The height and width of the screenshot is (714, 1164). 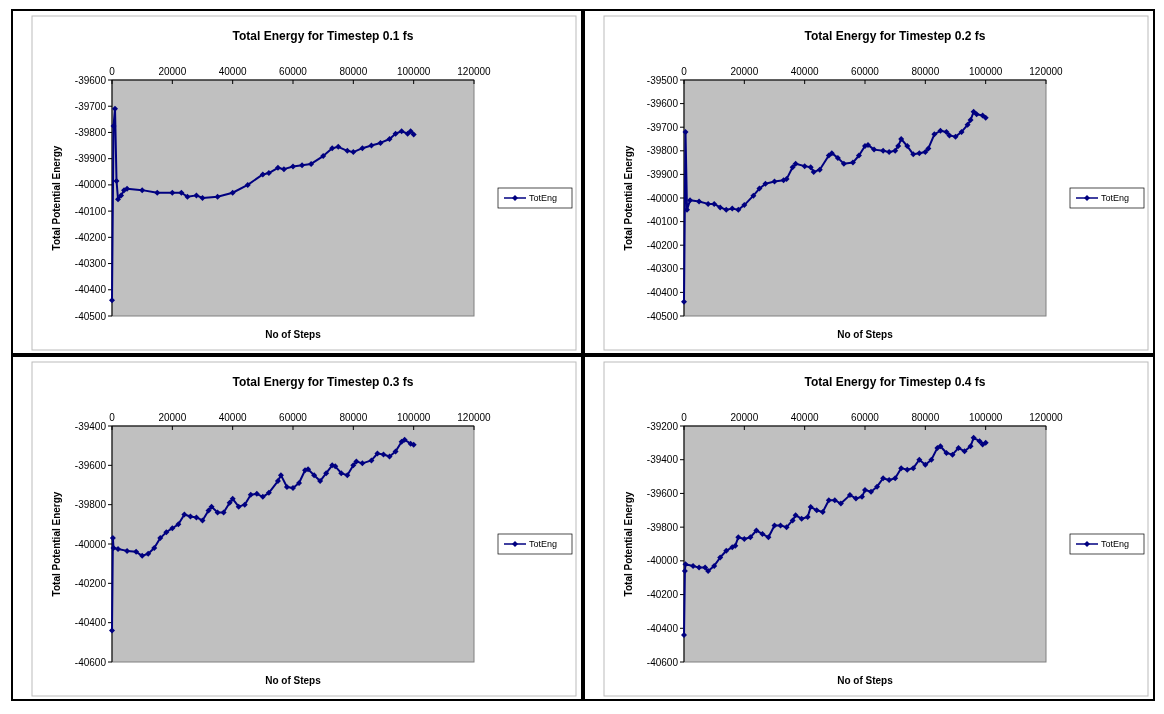 What do you see at coordinates (90, 132) in the screenshot?
I see `y-tick-label: -39800` at bounding box center [90, 132].